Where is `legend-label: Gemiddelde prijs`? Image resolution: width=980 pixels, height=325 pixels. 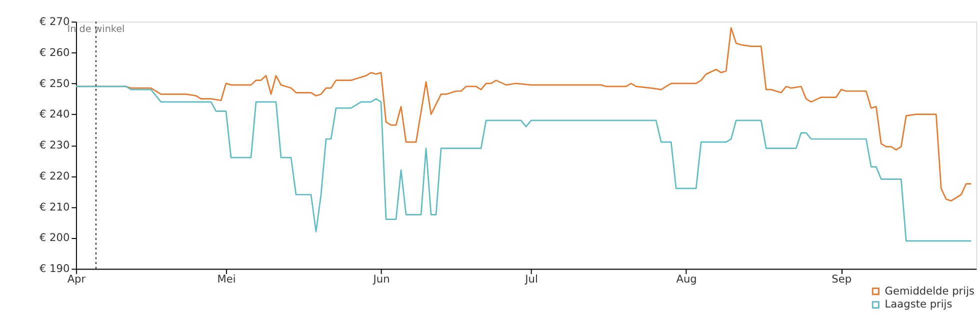 legend-label: Gemiddelde prijs is located at coordinates (929, 291).